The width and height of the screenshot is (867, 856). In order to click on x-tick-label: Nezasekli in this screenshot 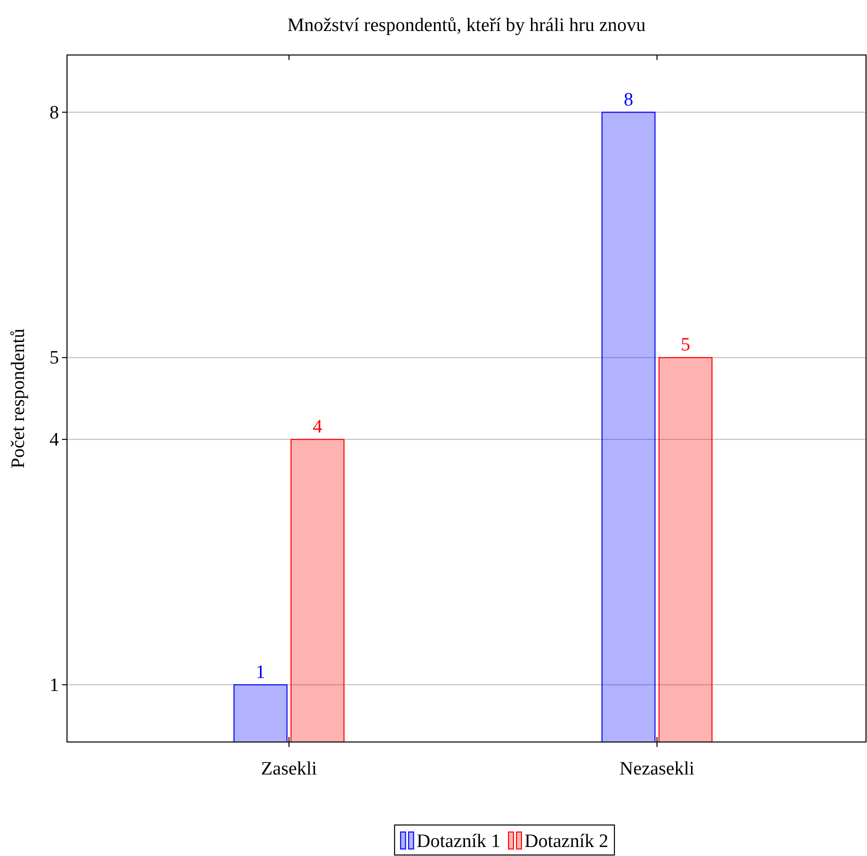, I will do `click(657, 769)`.